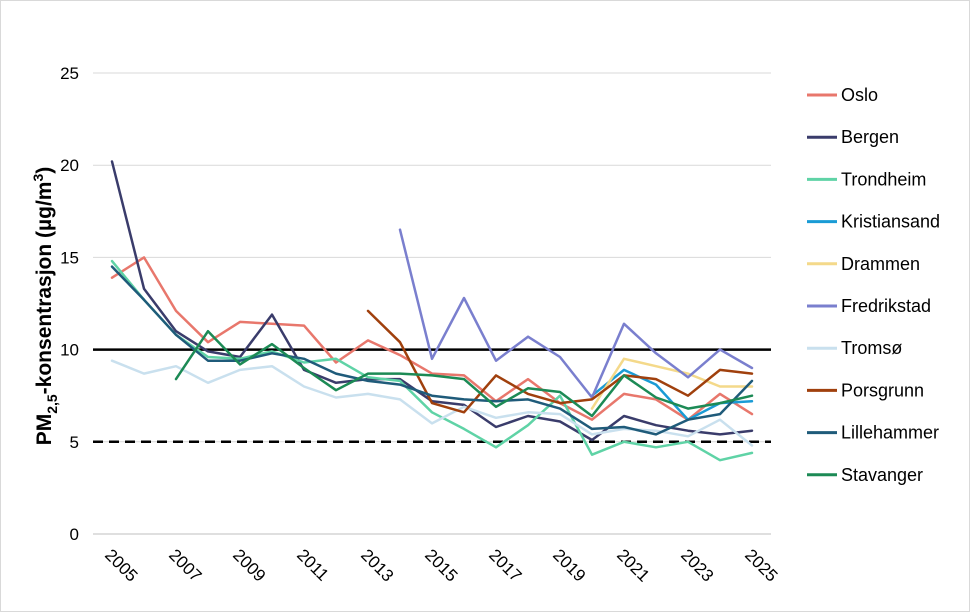  I want to click on legend-item: Oslo, so click(842, 95).